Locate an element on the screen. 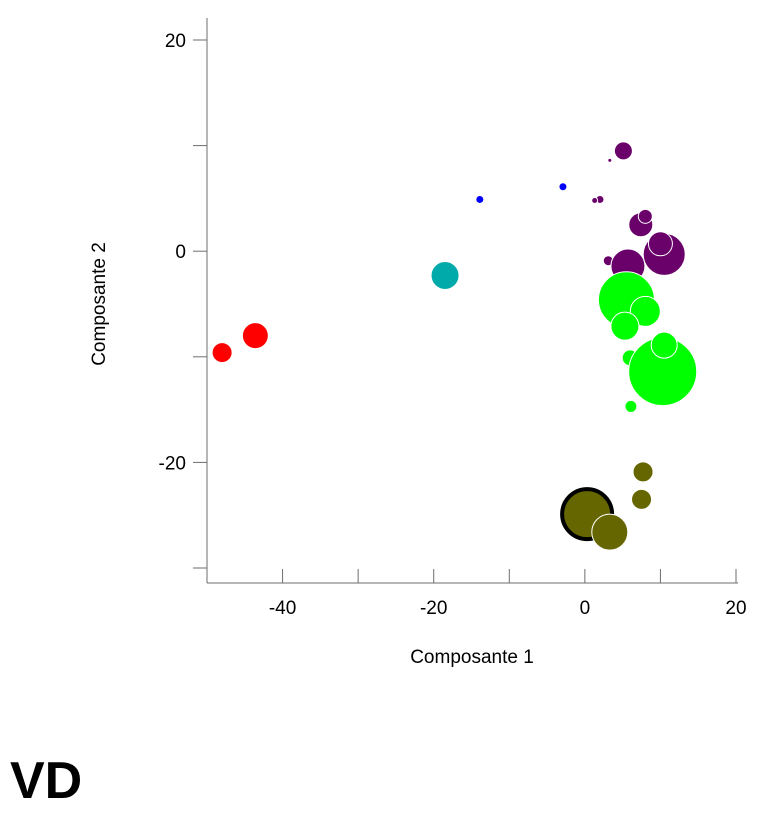  y-ticks: 20 0 -20 is located at coordinates (183, 300).